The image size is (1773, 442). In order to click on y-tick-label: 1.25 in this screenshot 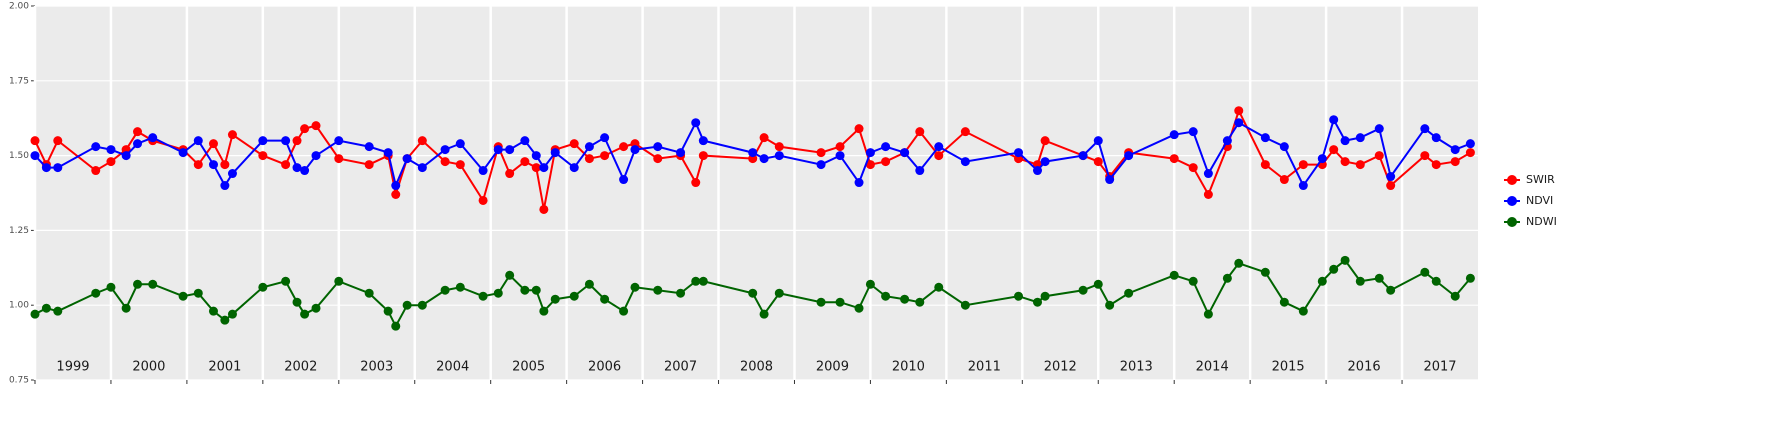, I will do `click(19, 231)`.